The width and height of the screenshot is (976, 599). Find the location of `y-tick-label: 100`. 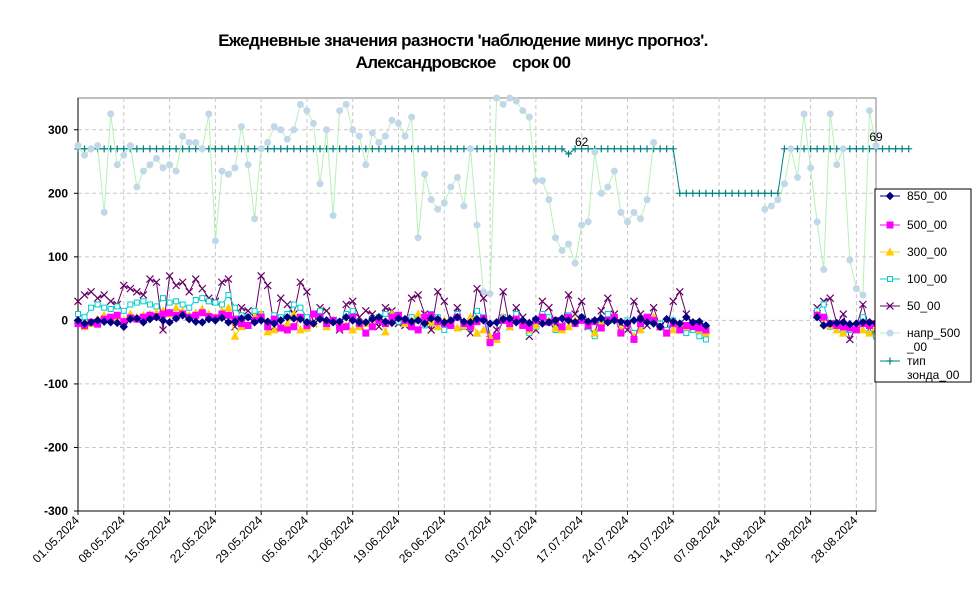

y-tick-label: 100 is located at coordinates (58, 257).